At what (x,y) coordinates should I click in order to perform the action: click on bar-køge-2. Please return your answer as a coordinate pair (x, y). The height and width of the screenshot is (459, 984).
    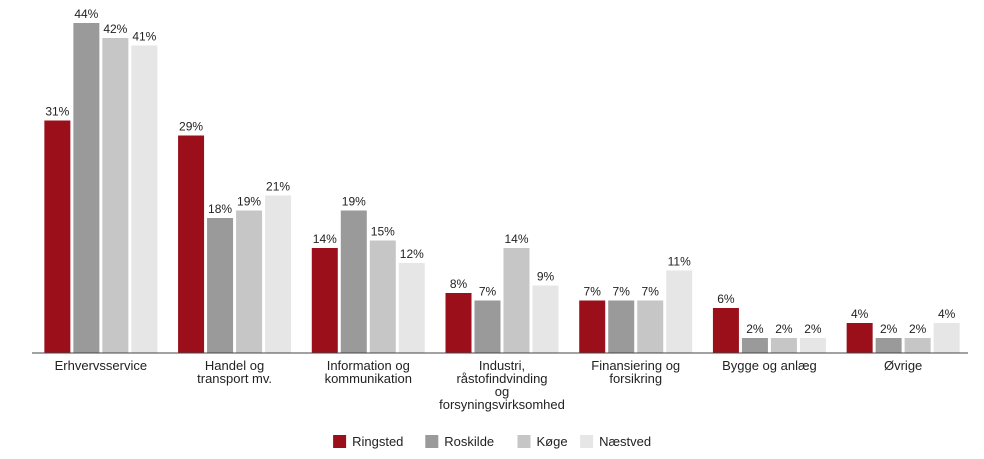
    Looking at the image, I should click on (382, 296).